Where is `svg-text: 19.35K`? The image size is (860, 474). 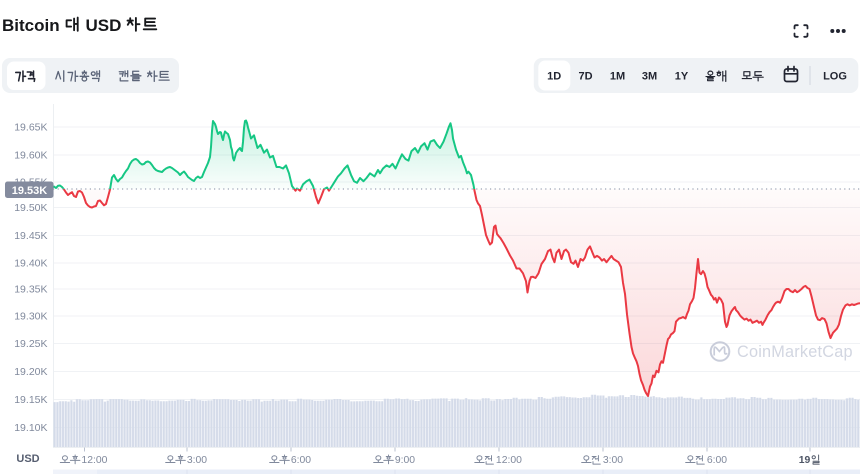
svg-text: 19.35K is located at coordinates (30, 290).